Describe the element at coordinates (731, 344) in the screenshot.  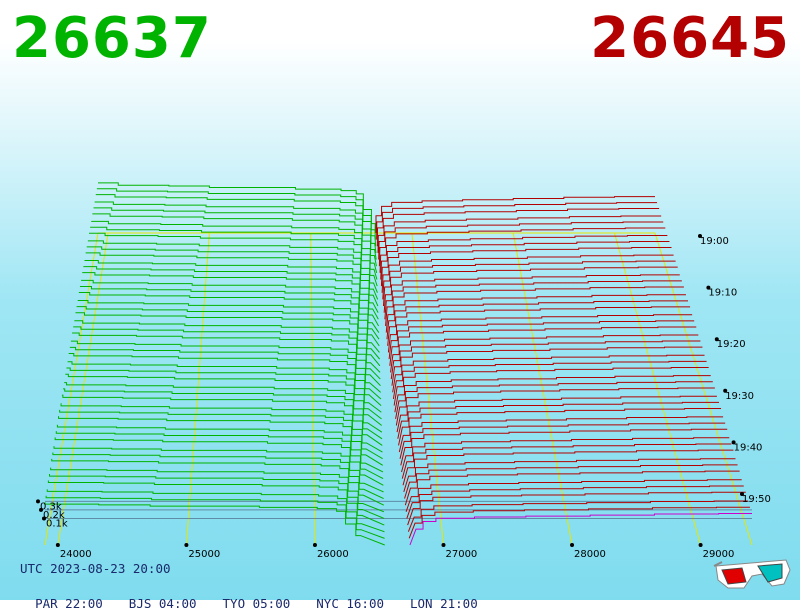
I see `time-tick-label: 19:20` at that location.